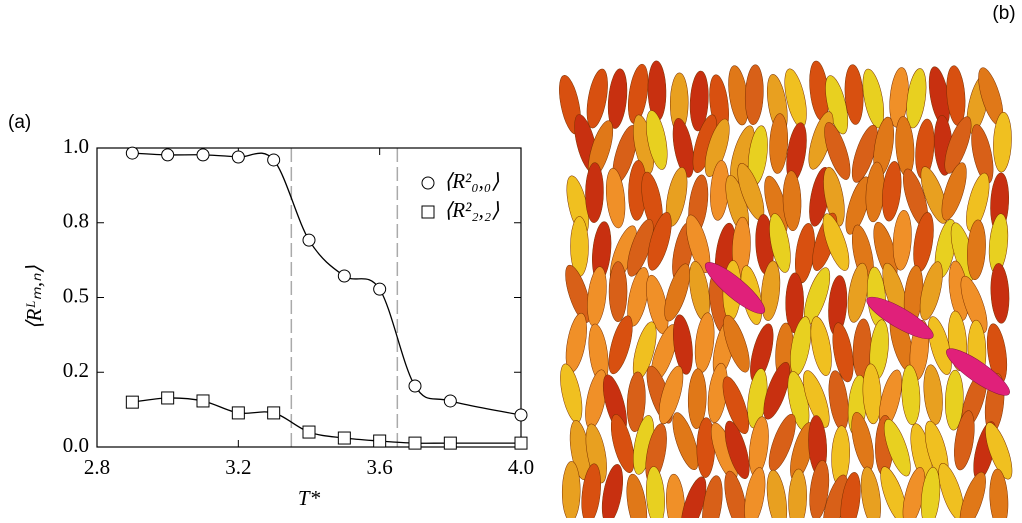  Describe the element at coordinates (309, 498) in the screenshot. I see `x-axis-label: T*` at that location.